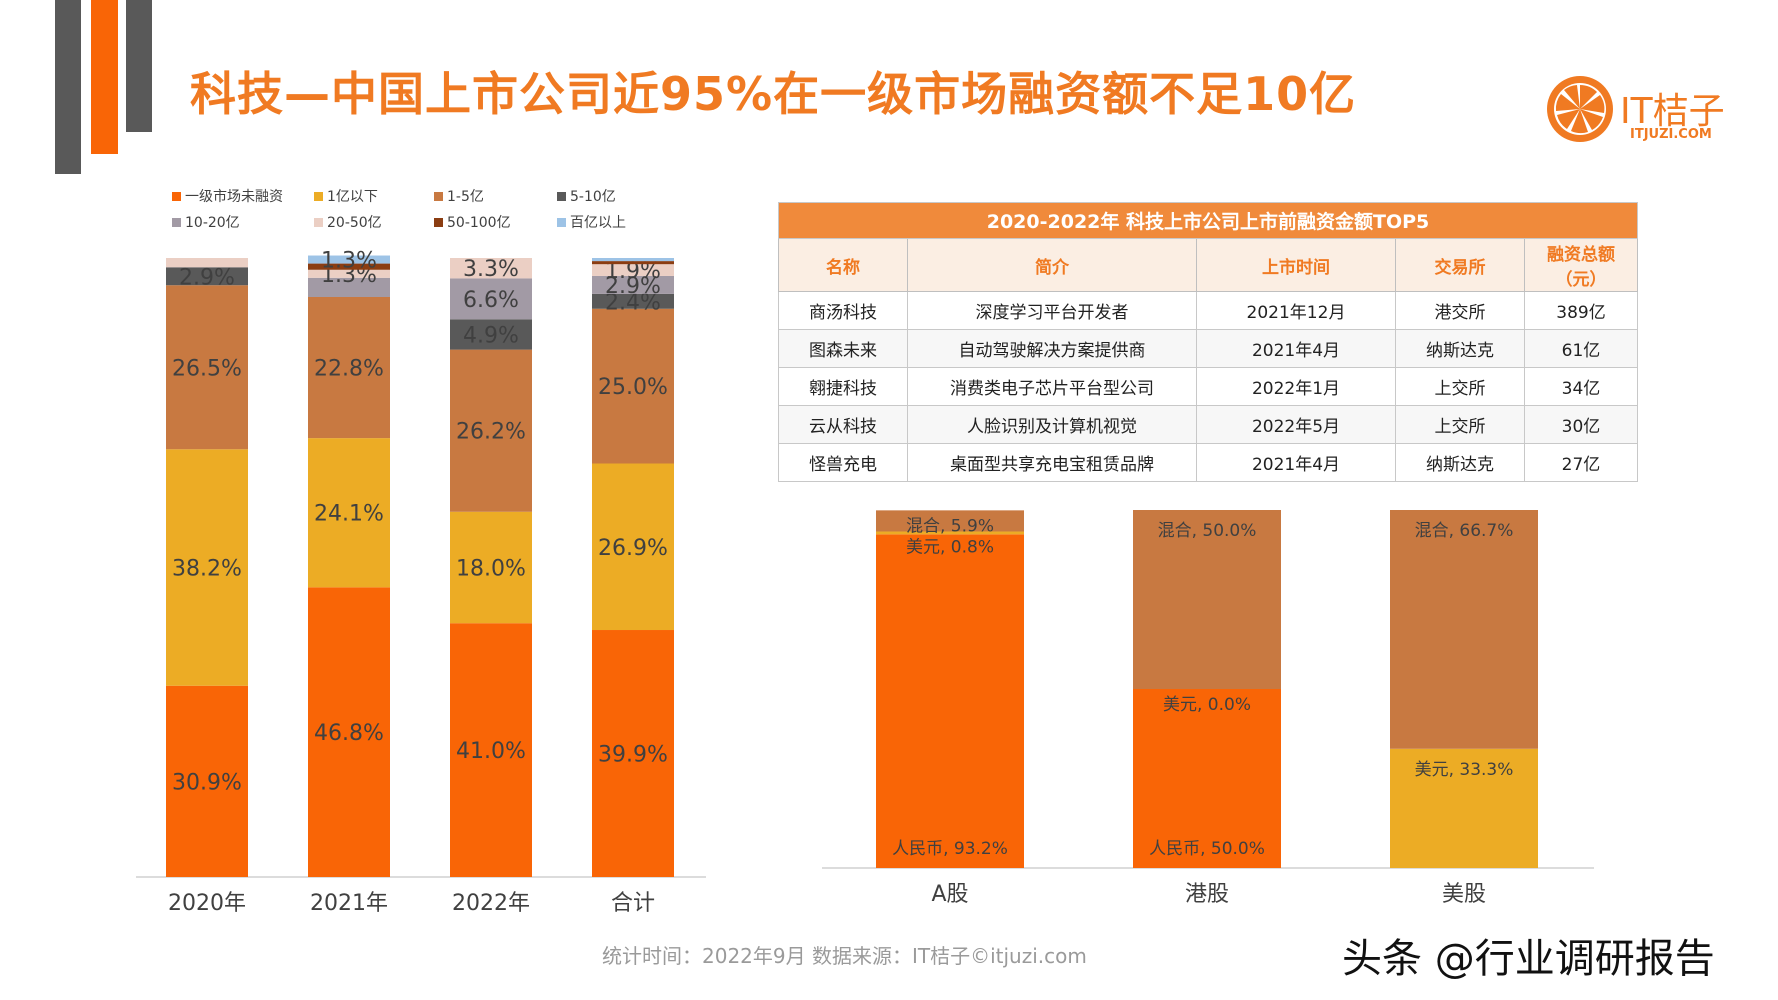 This screenshot has height=1000, width=1778. What do you see at coordinates (234, 197) in the screenshot?
I see `legend-label: 一级市场未融资` at bounding box center [234, 197].